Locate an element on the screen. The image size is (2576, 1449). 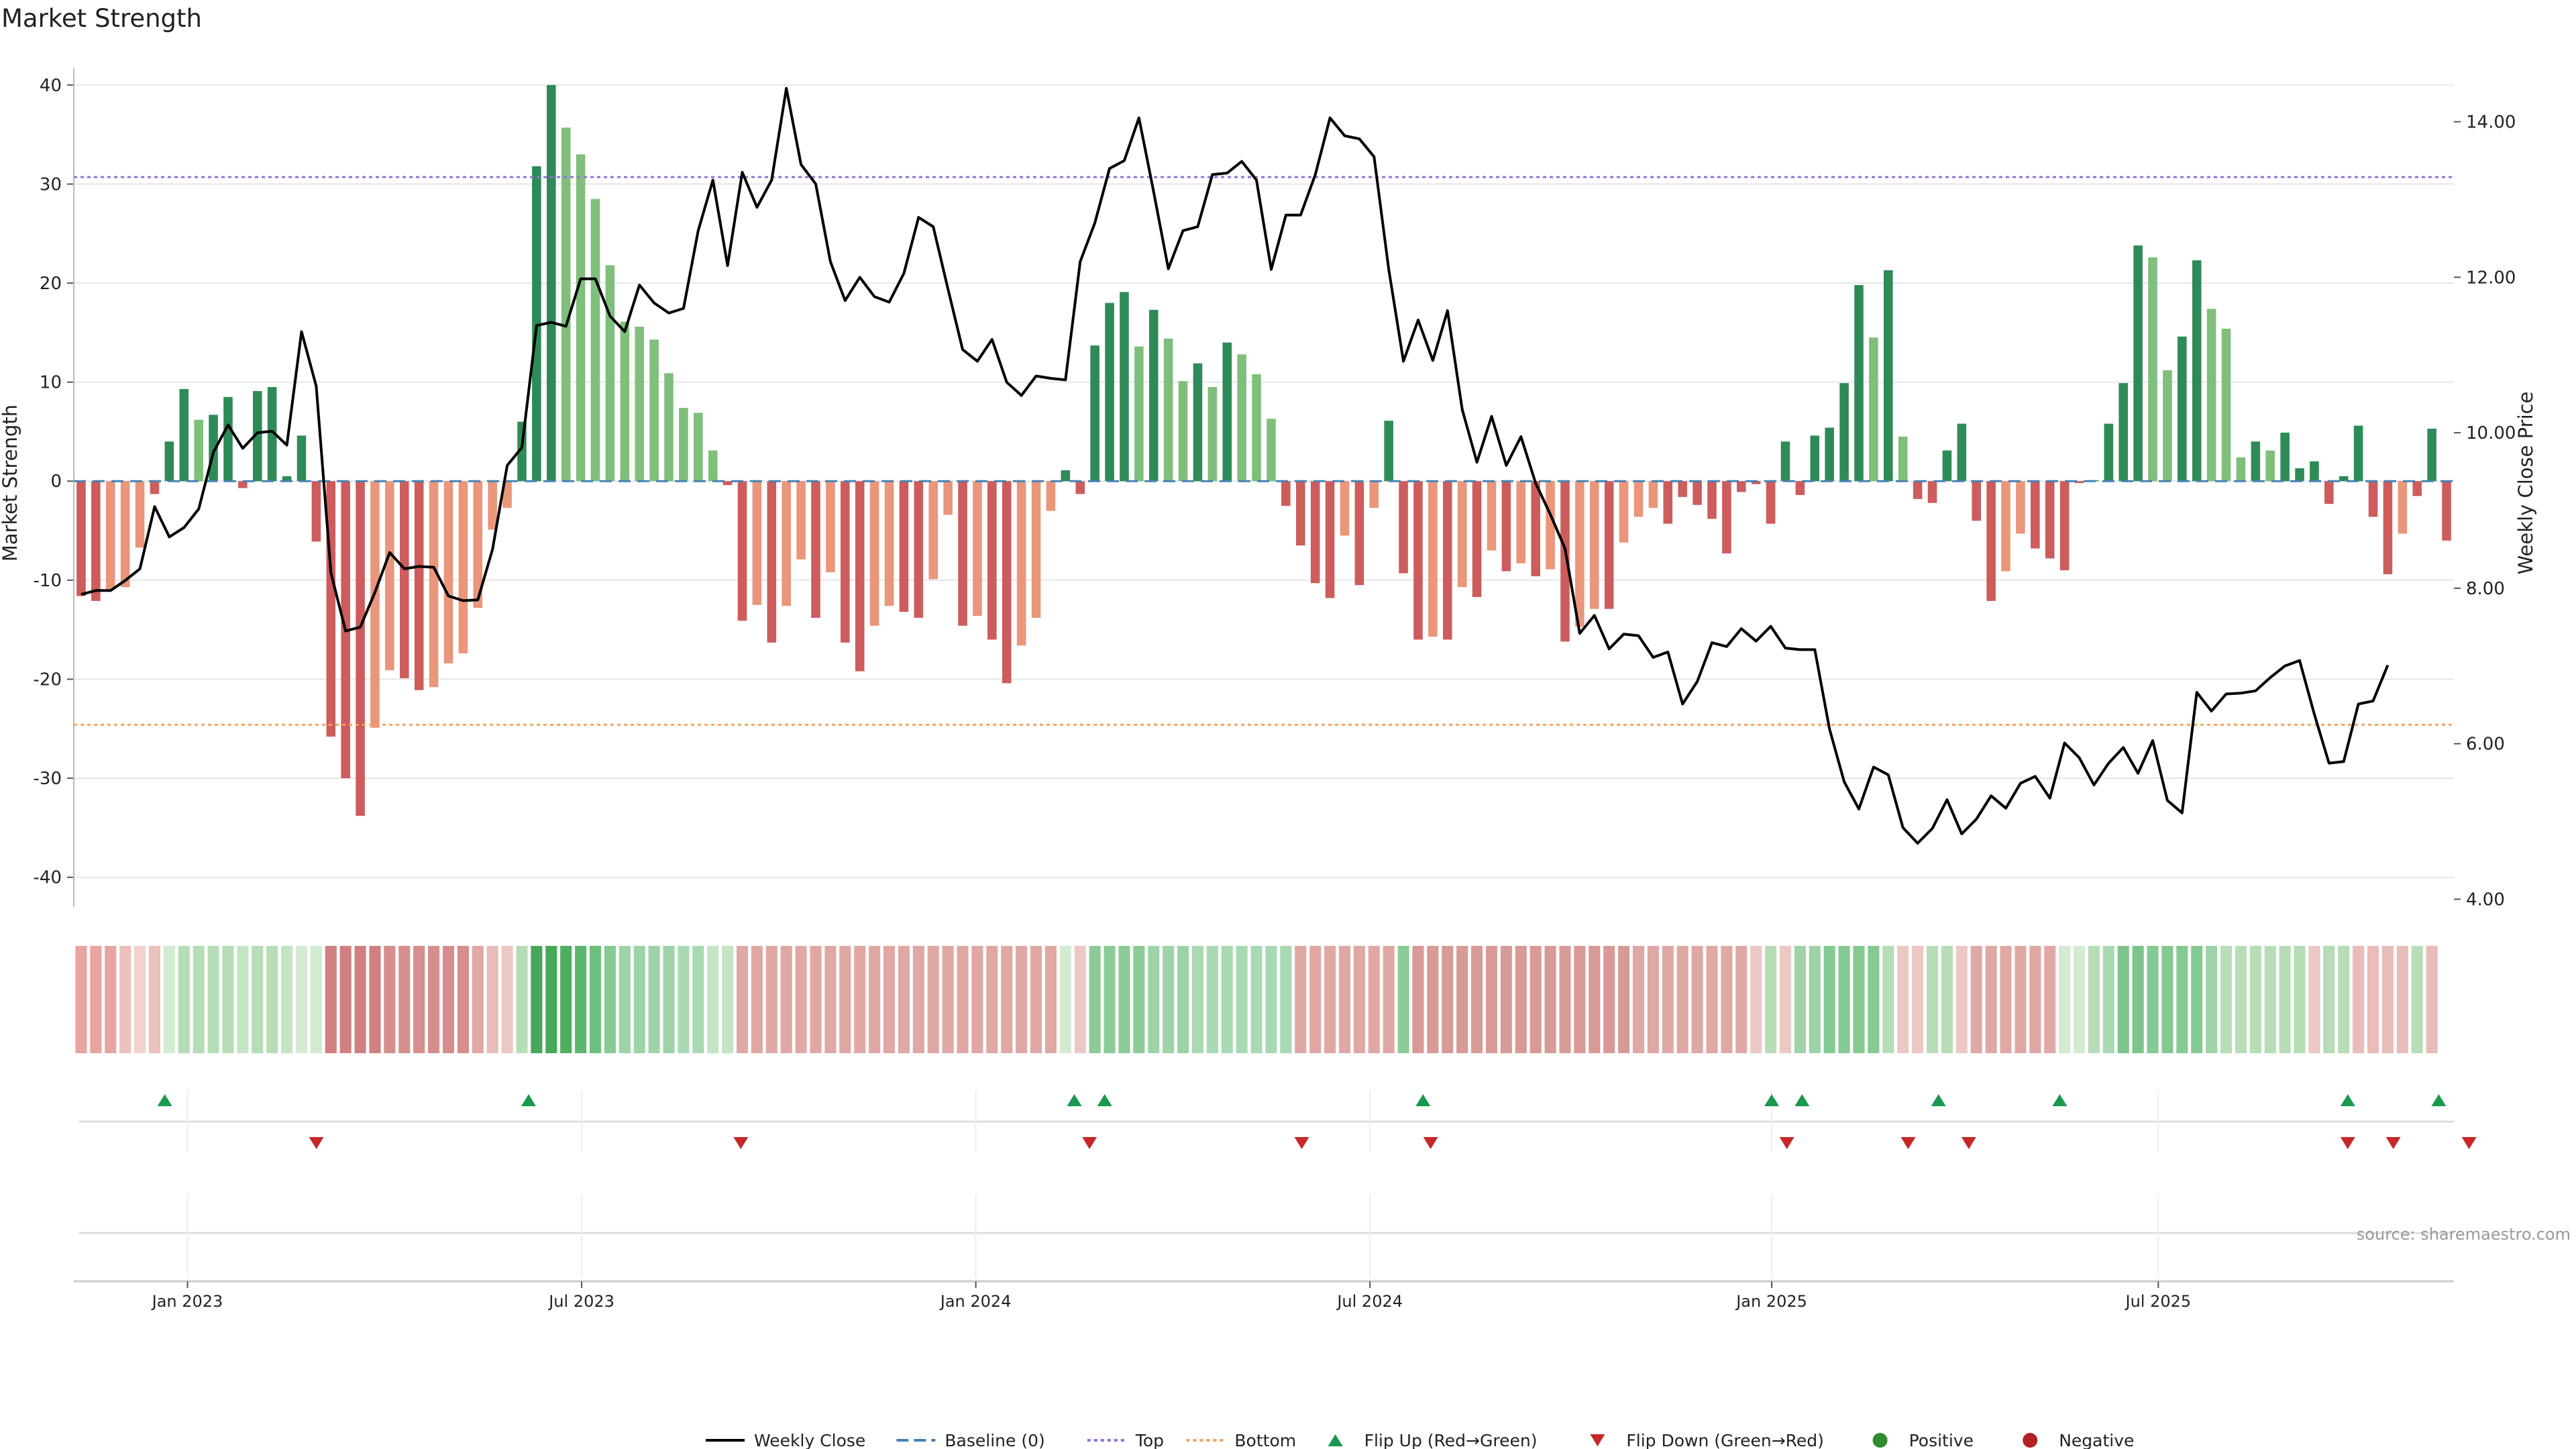
tick-label-left: -10 is located at coordinates (48, 581).